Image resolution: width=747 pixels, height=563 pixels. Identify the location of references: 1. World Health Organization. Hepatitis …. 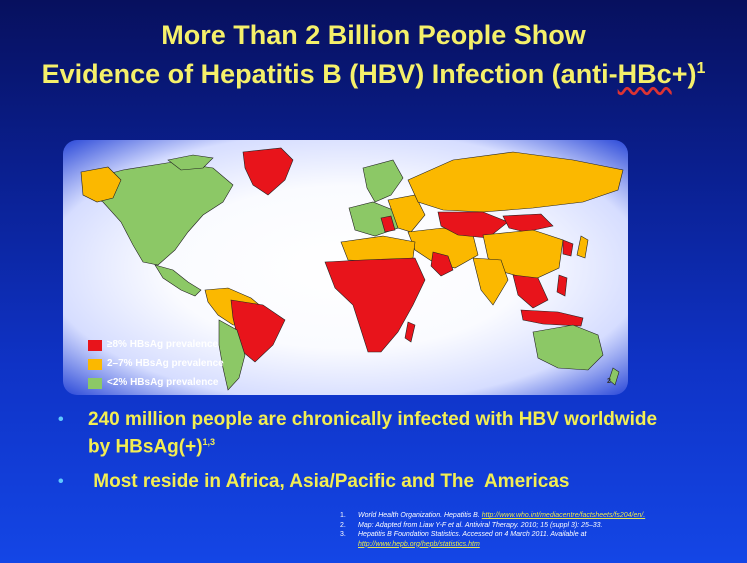
(540, 530).